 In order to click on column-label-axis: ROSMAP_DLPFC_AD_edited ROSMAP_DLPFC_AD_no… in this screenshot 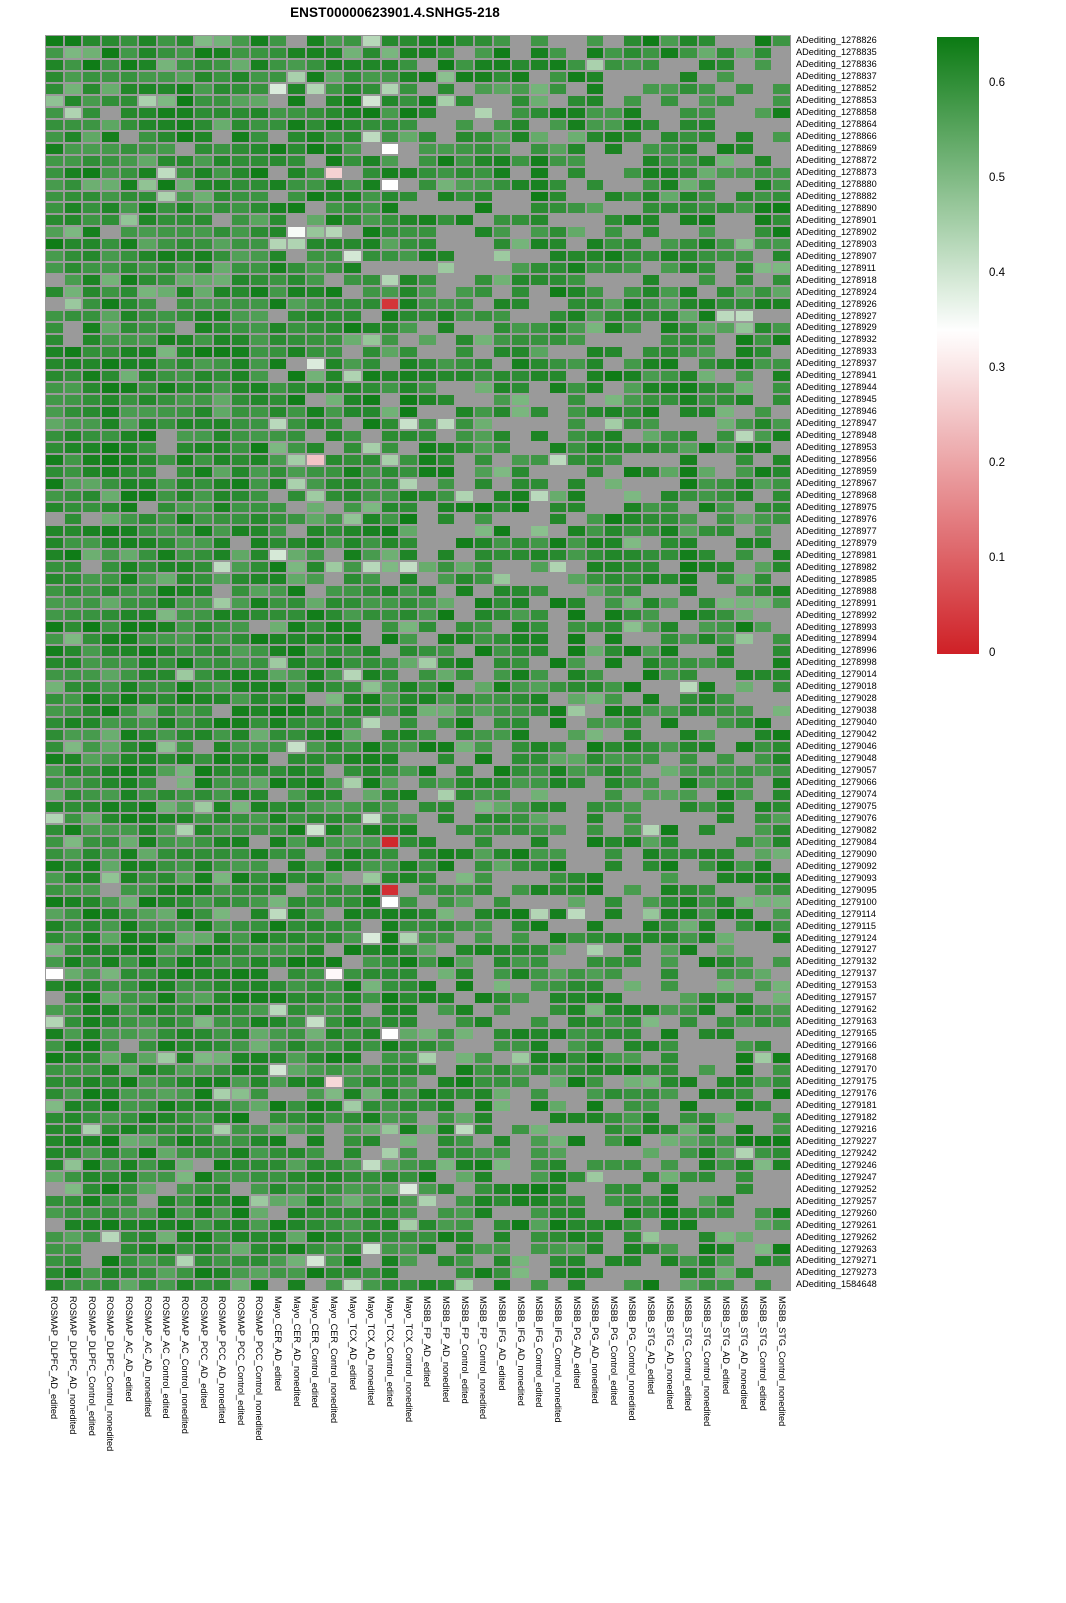, I will do `click(418, 1446)`.